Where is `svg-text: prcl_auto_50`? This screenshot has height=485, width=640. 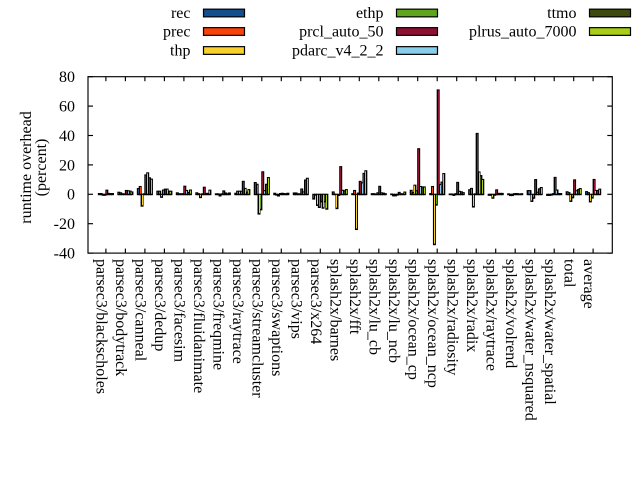
svg-text: prcl_auto_50 is located at coordinates (341, 32).